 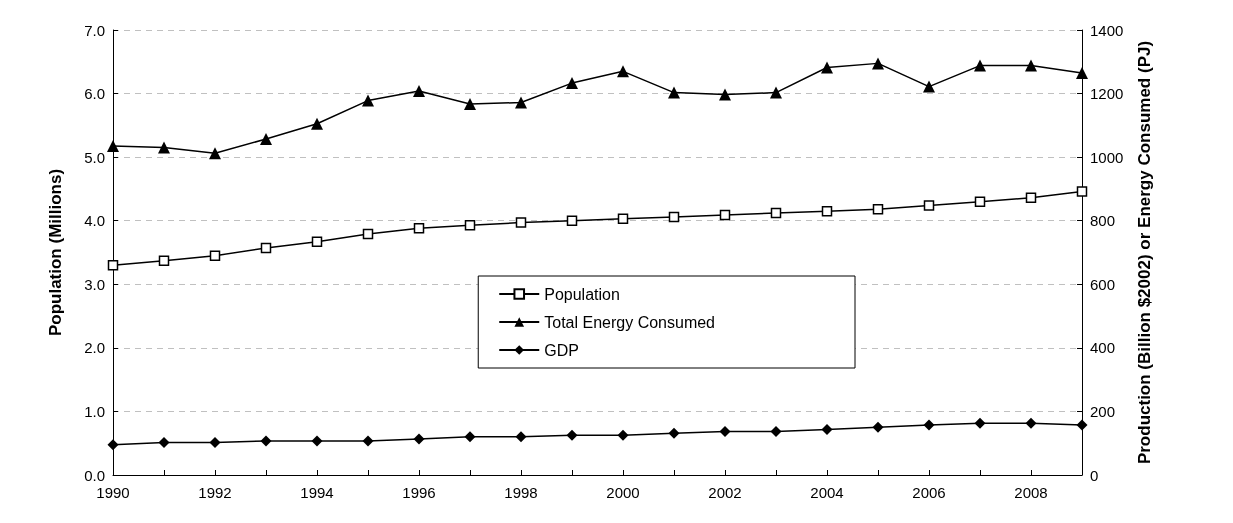 What do you see at coordinates (827, 492) in the screenshot?
I see `x-tick-label: 2004` at bounding box center [827, 492].